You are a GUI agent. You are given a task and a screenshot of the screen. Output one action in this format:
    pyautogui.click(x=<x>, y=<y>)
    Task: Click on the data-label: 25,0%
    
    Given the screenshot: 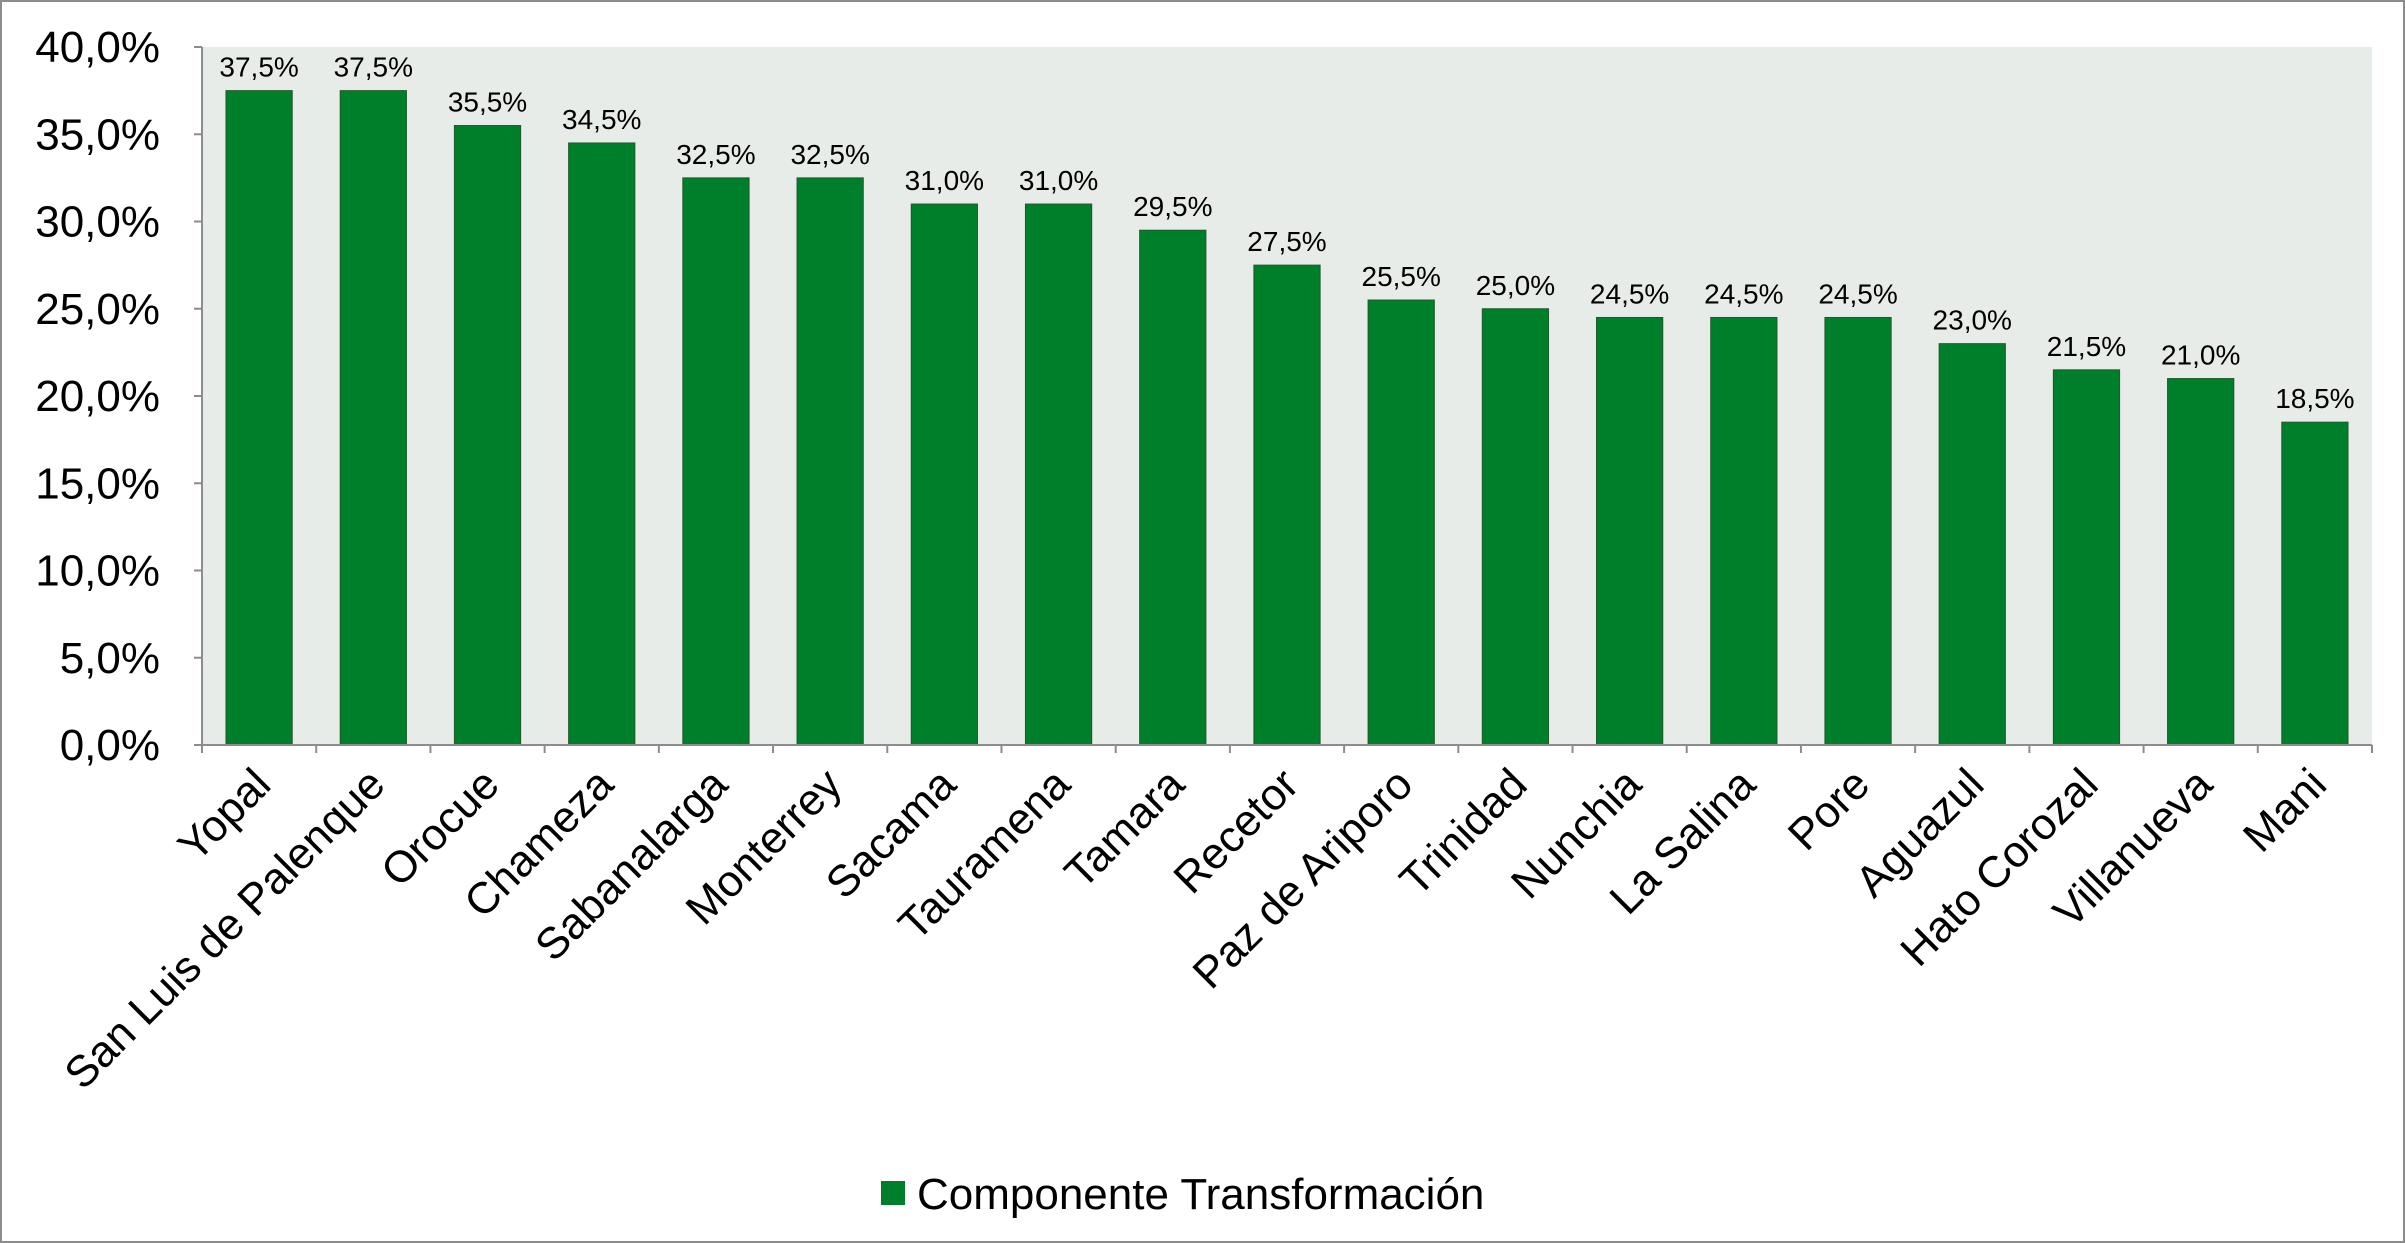 What is the action you would take?
    pyautogui.click(x=1515, y=285)
    